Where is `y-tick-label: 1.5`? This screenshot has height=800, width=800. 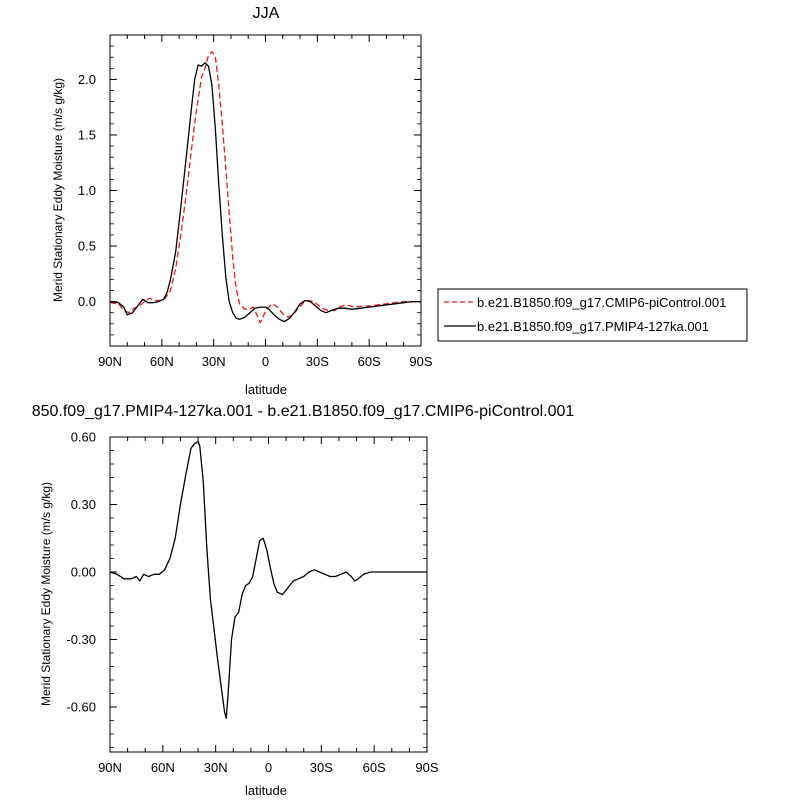 y-tick-label: 1.5 is located at coordinates (87, 134).